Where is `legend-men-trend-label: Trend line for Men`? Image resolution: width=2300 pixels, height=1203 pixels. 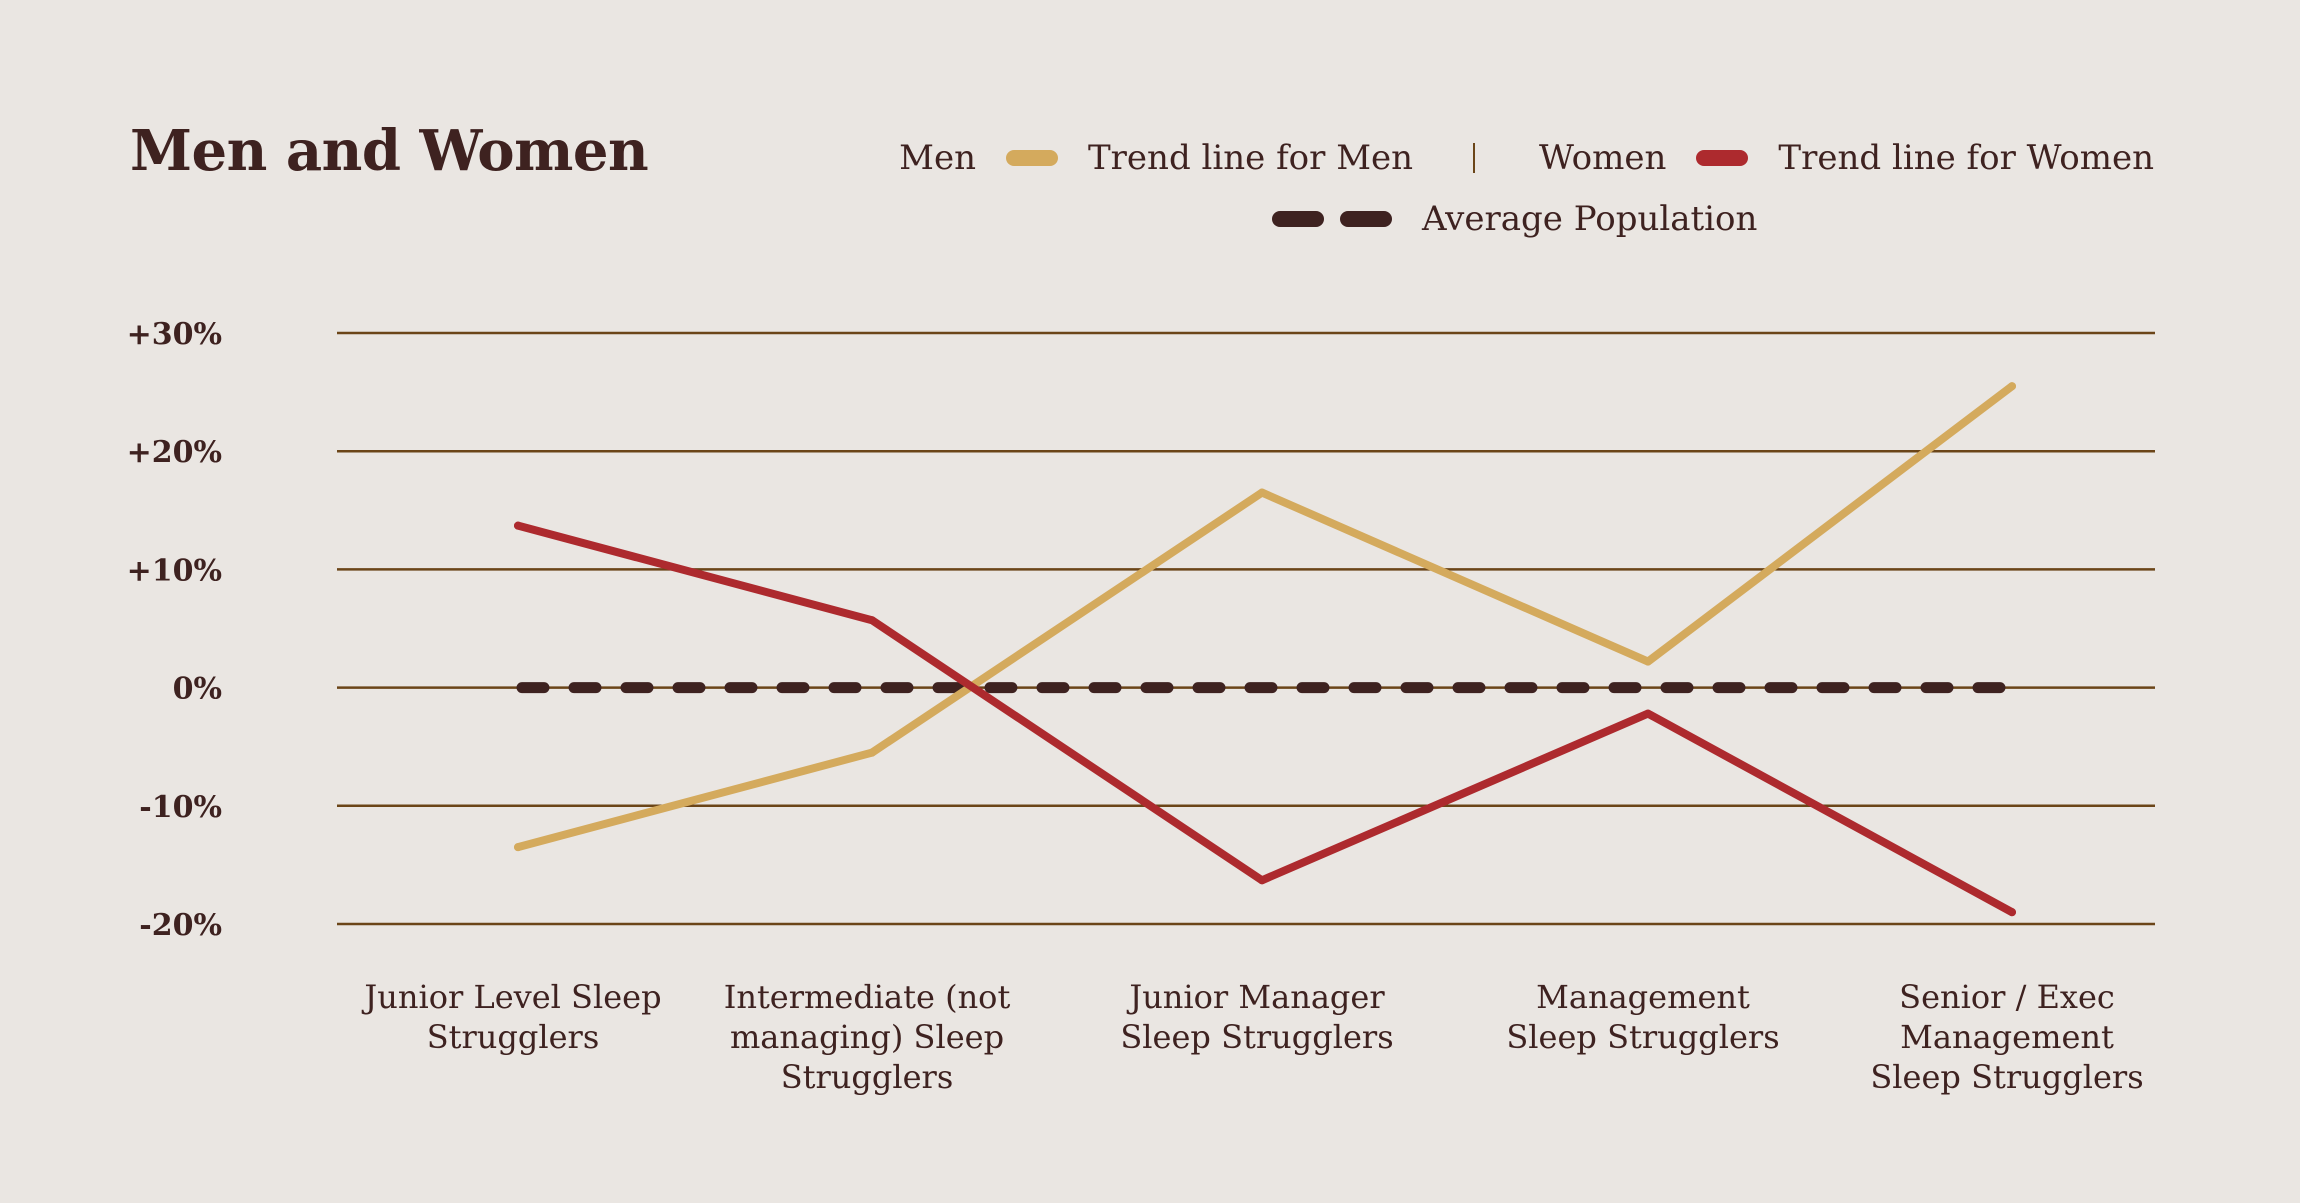 legend-men-trend-label: Trend line for Men is located at coordinates (1251, 158).